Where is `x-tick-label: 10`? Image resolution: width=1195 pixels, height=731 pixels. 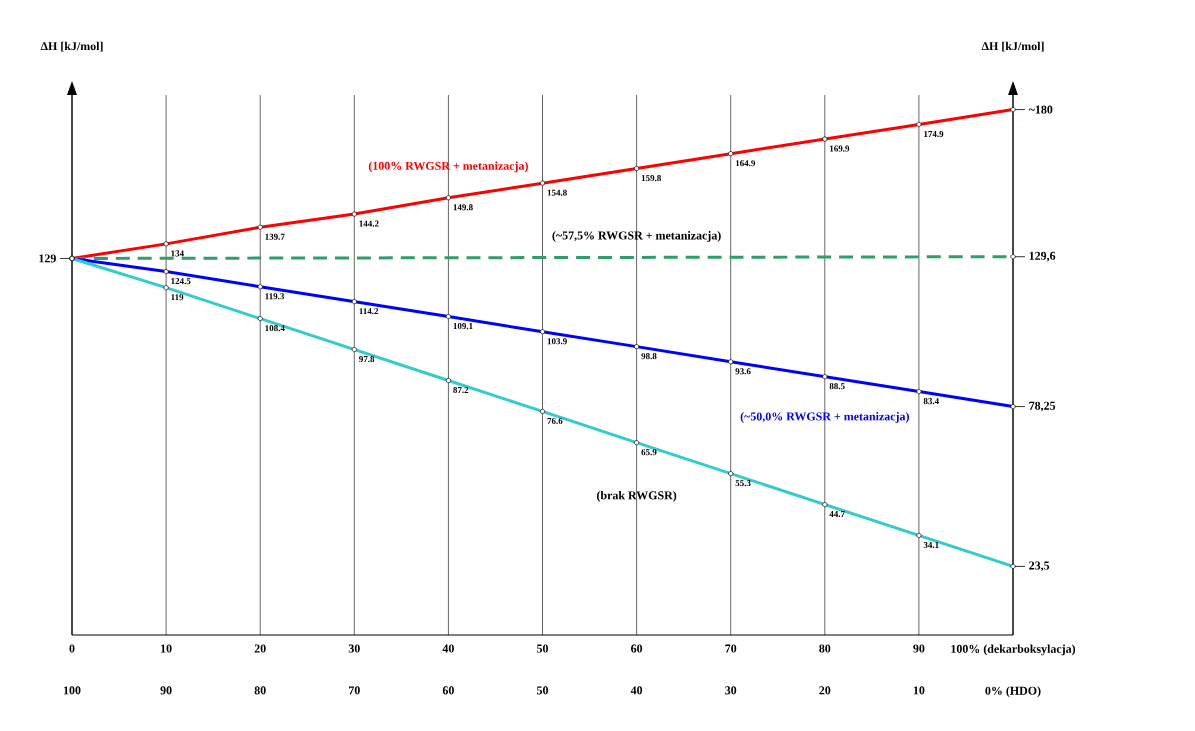
x-tick-label: 10 is located at coordinates (166, 648).